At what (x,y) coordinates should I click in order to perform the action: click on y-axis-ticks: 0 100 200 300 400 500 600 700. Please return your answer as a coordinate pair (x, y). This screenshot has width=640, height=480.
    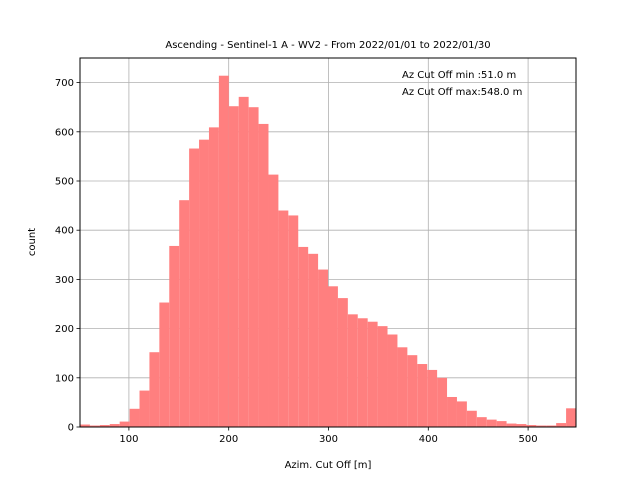
    Looking at the image, I should click on (67, 256).